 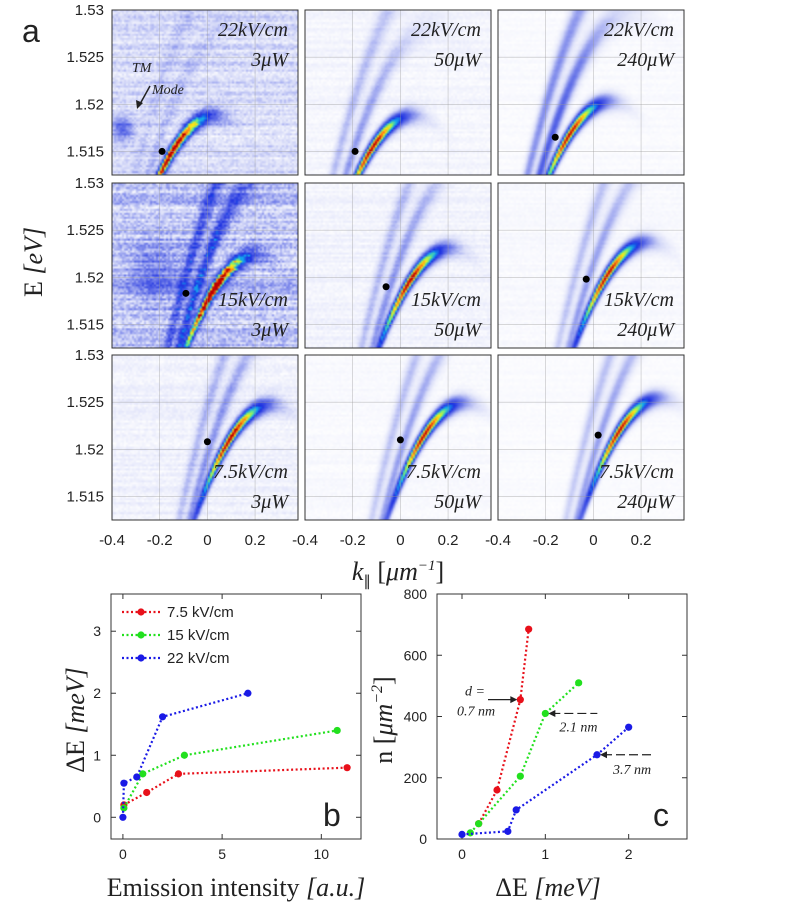 I want to click on panel-b-xlabel: Emission intensity [a.u.], so click(x=236, y=887).